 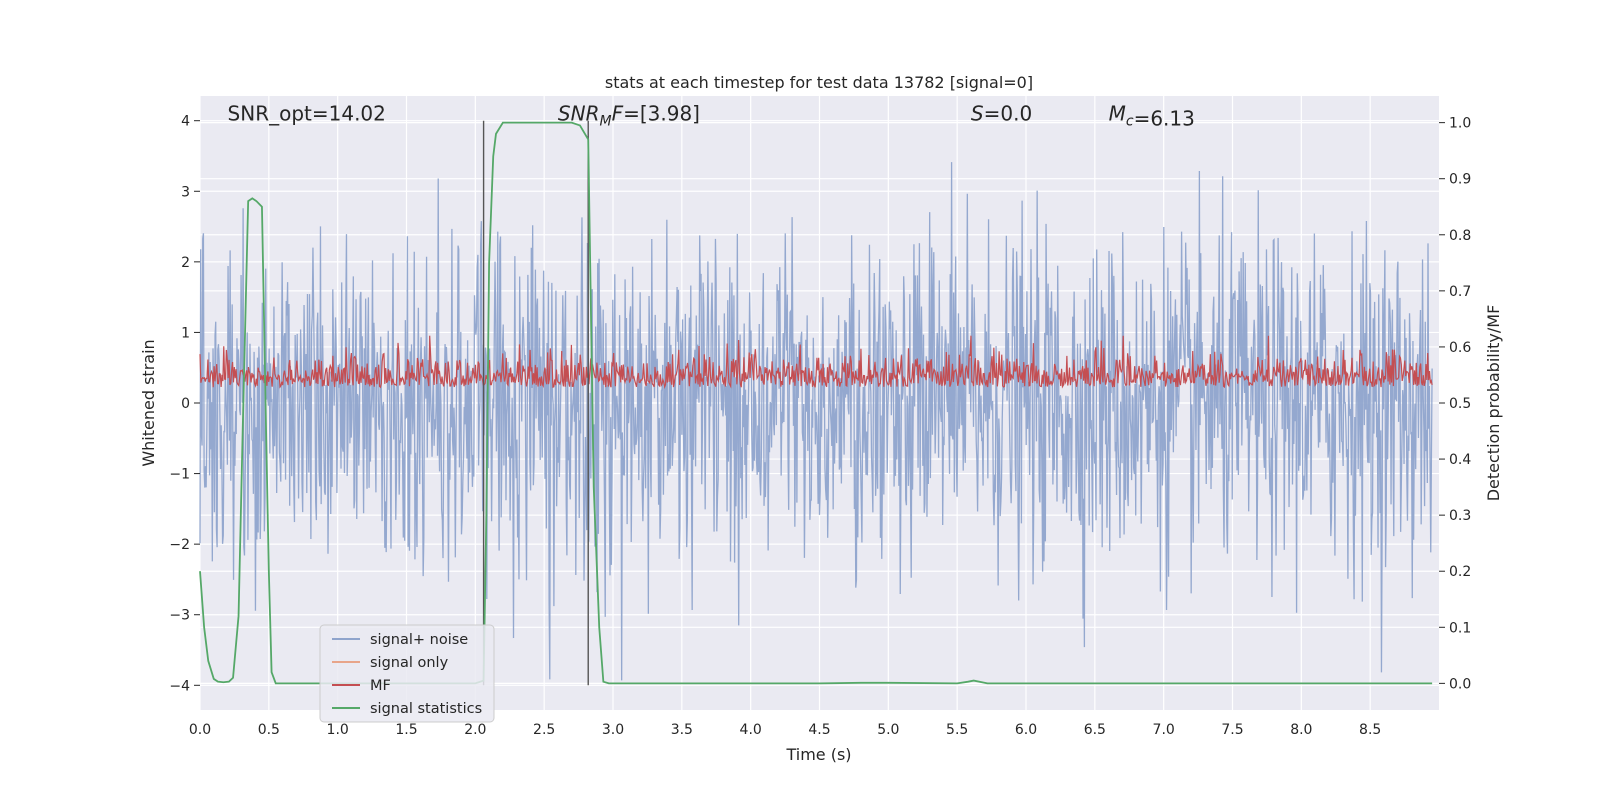 What do you see at coordinates (1460, 684) in the screenshot?
I see `y-tick-label-right: 0.0` at bounding box center [1460, 684].